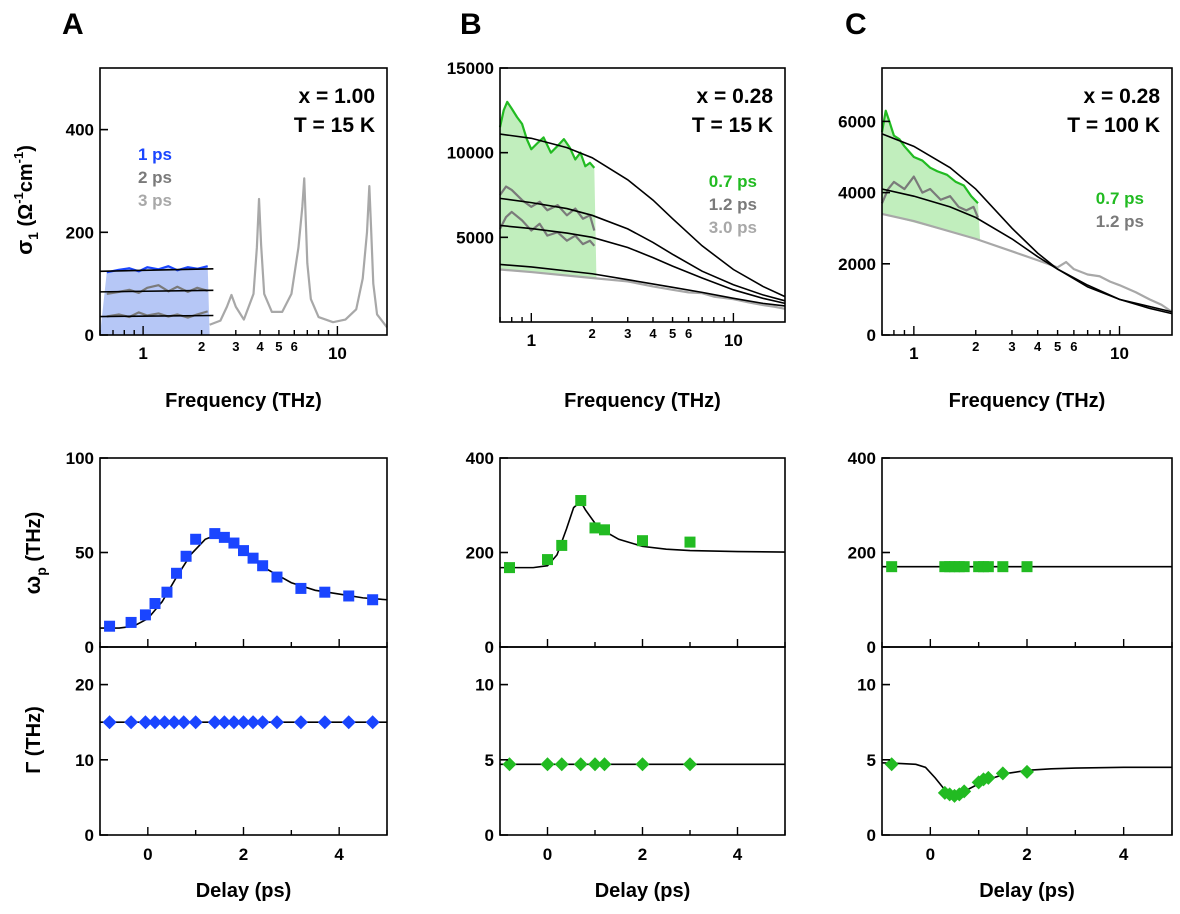 The image size is (1180, 914). I want to click on ytick-label-B-bot-2: 10, so click(484, 685).